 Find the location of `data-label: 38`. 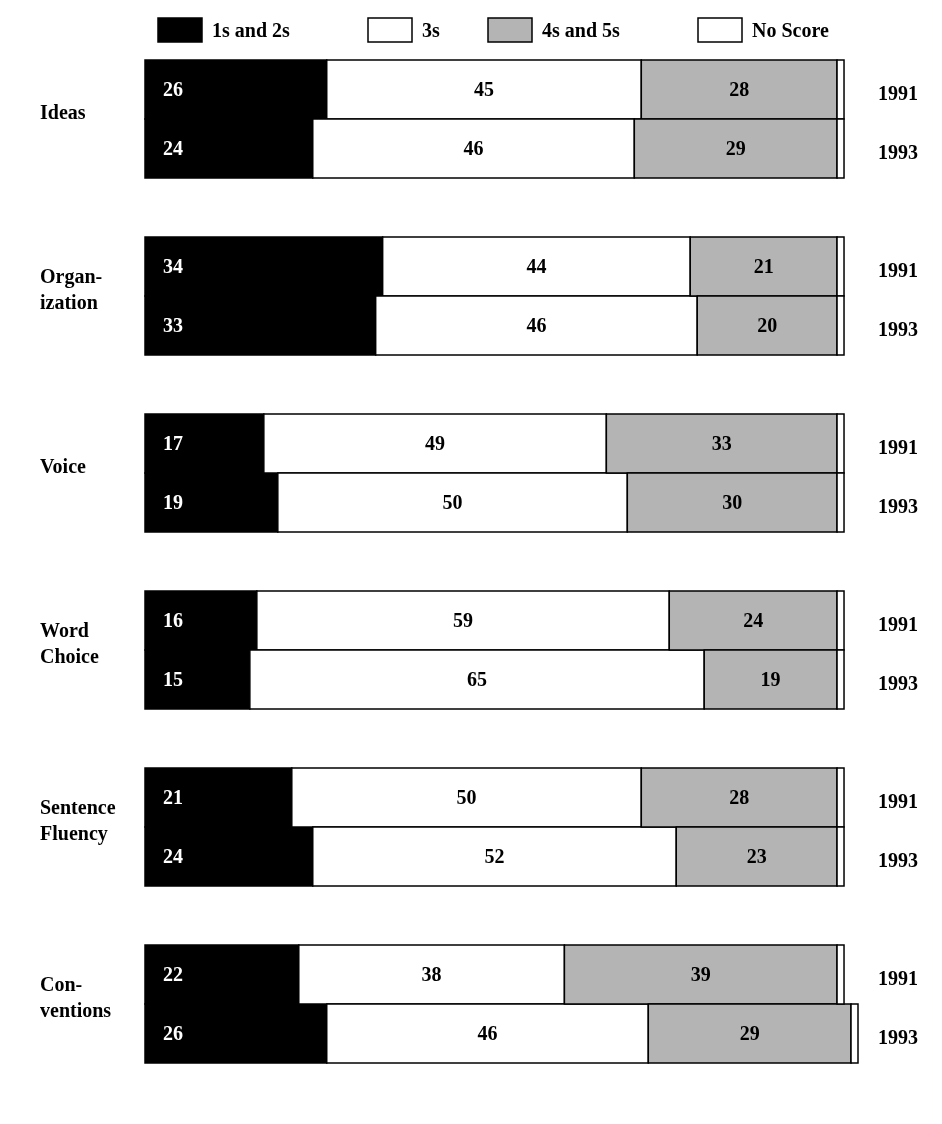

data-label: 38 is located at coordinates (431, 973).